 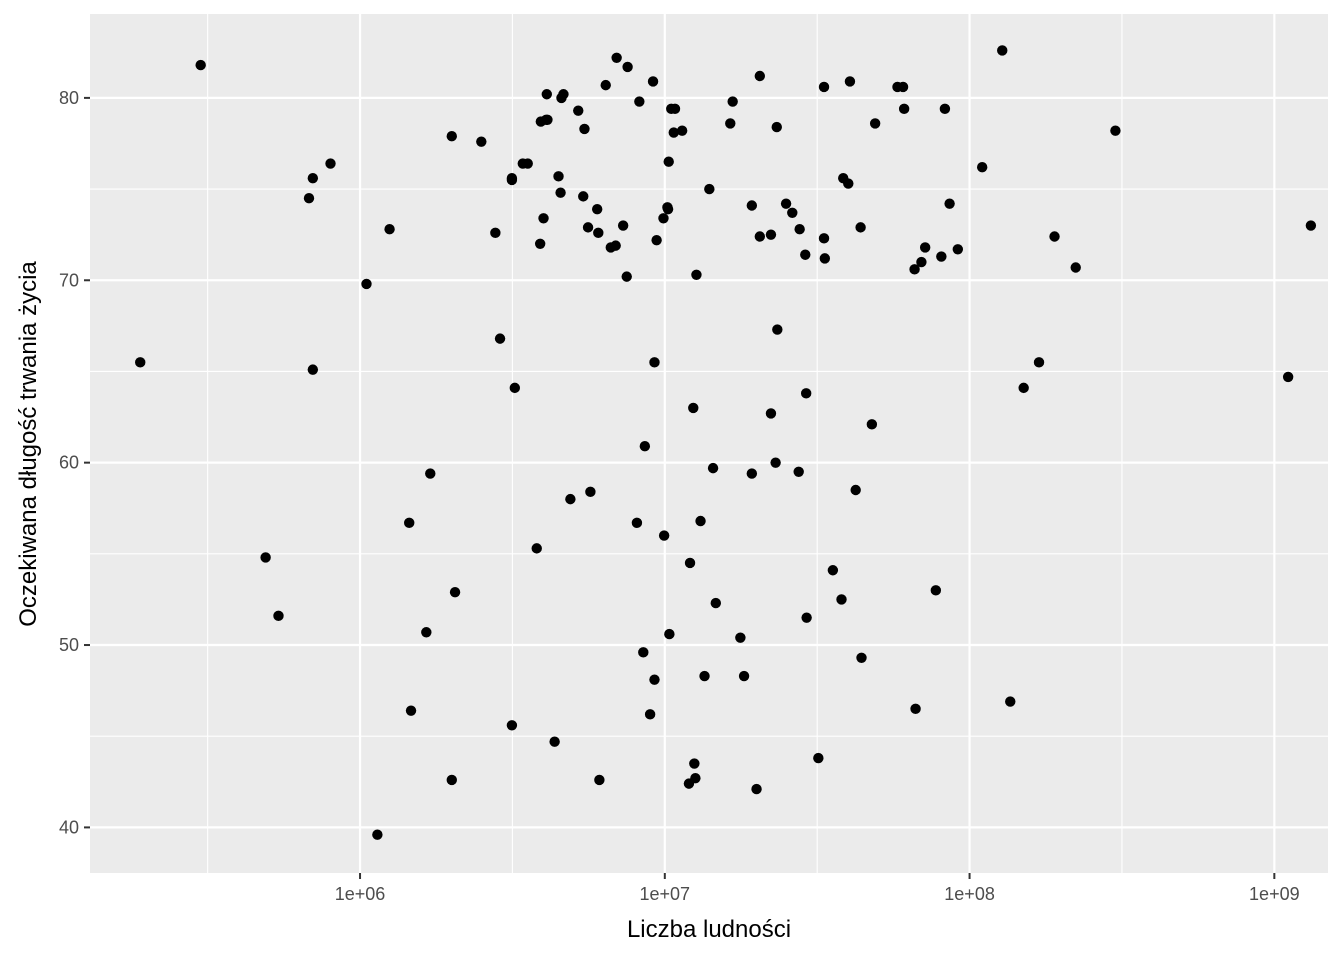 I want to click on y-tick-label: 70, so click(x=69, y=280).